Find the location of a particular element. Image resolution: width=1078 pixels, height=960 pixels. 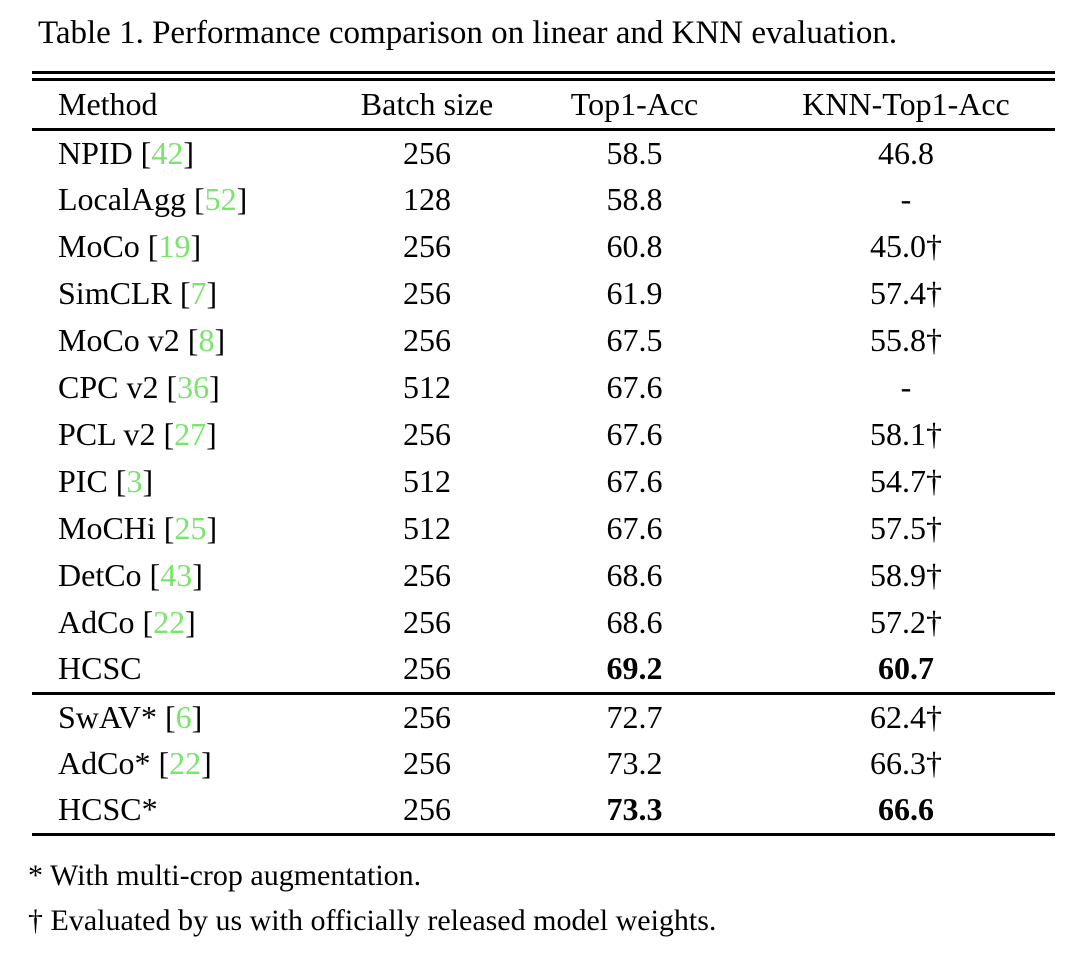

citation-link: 8 is located at coordinates (206, 340).